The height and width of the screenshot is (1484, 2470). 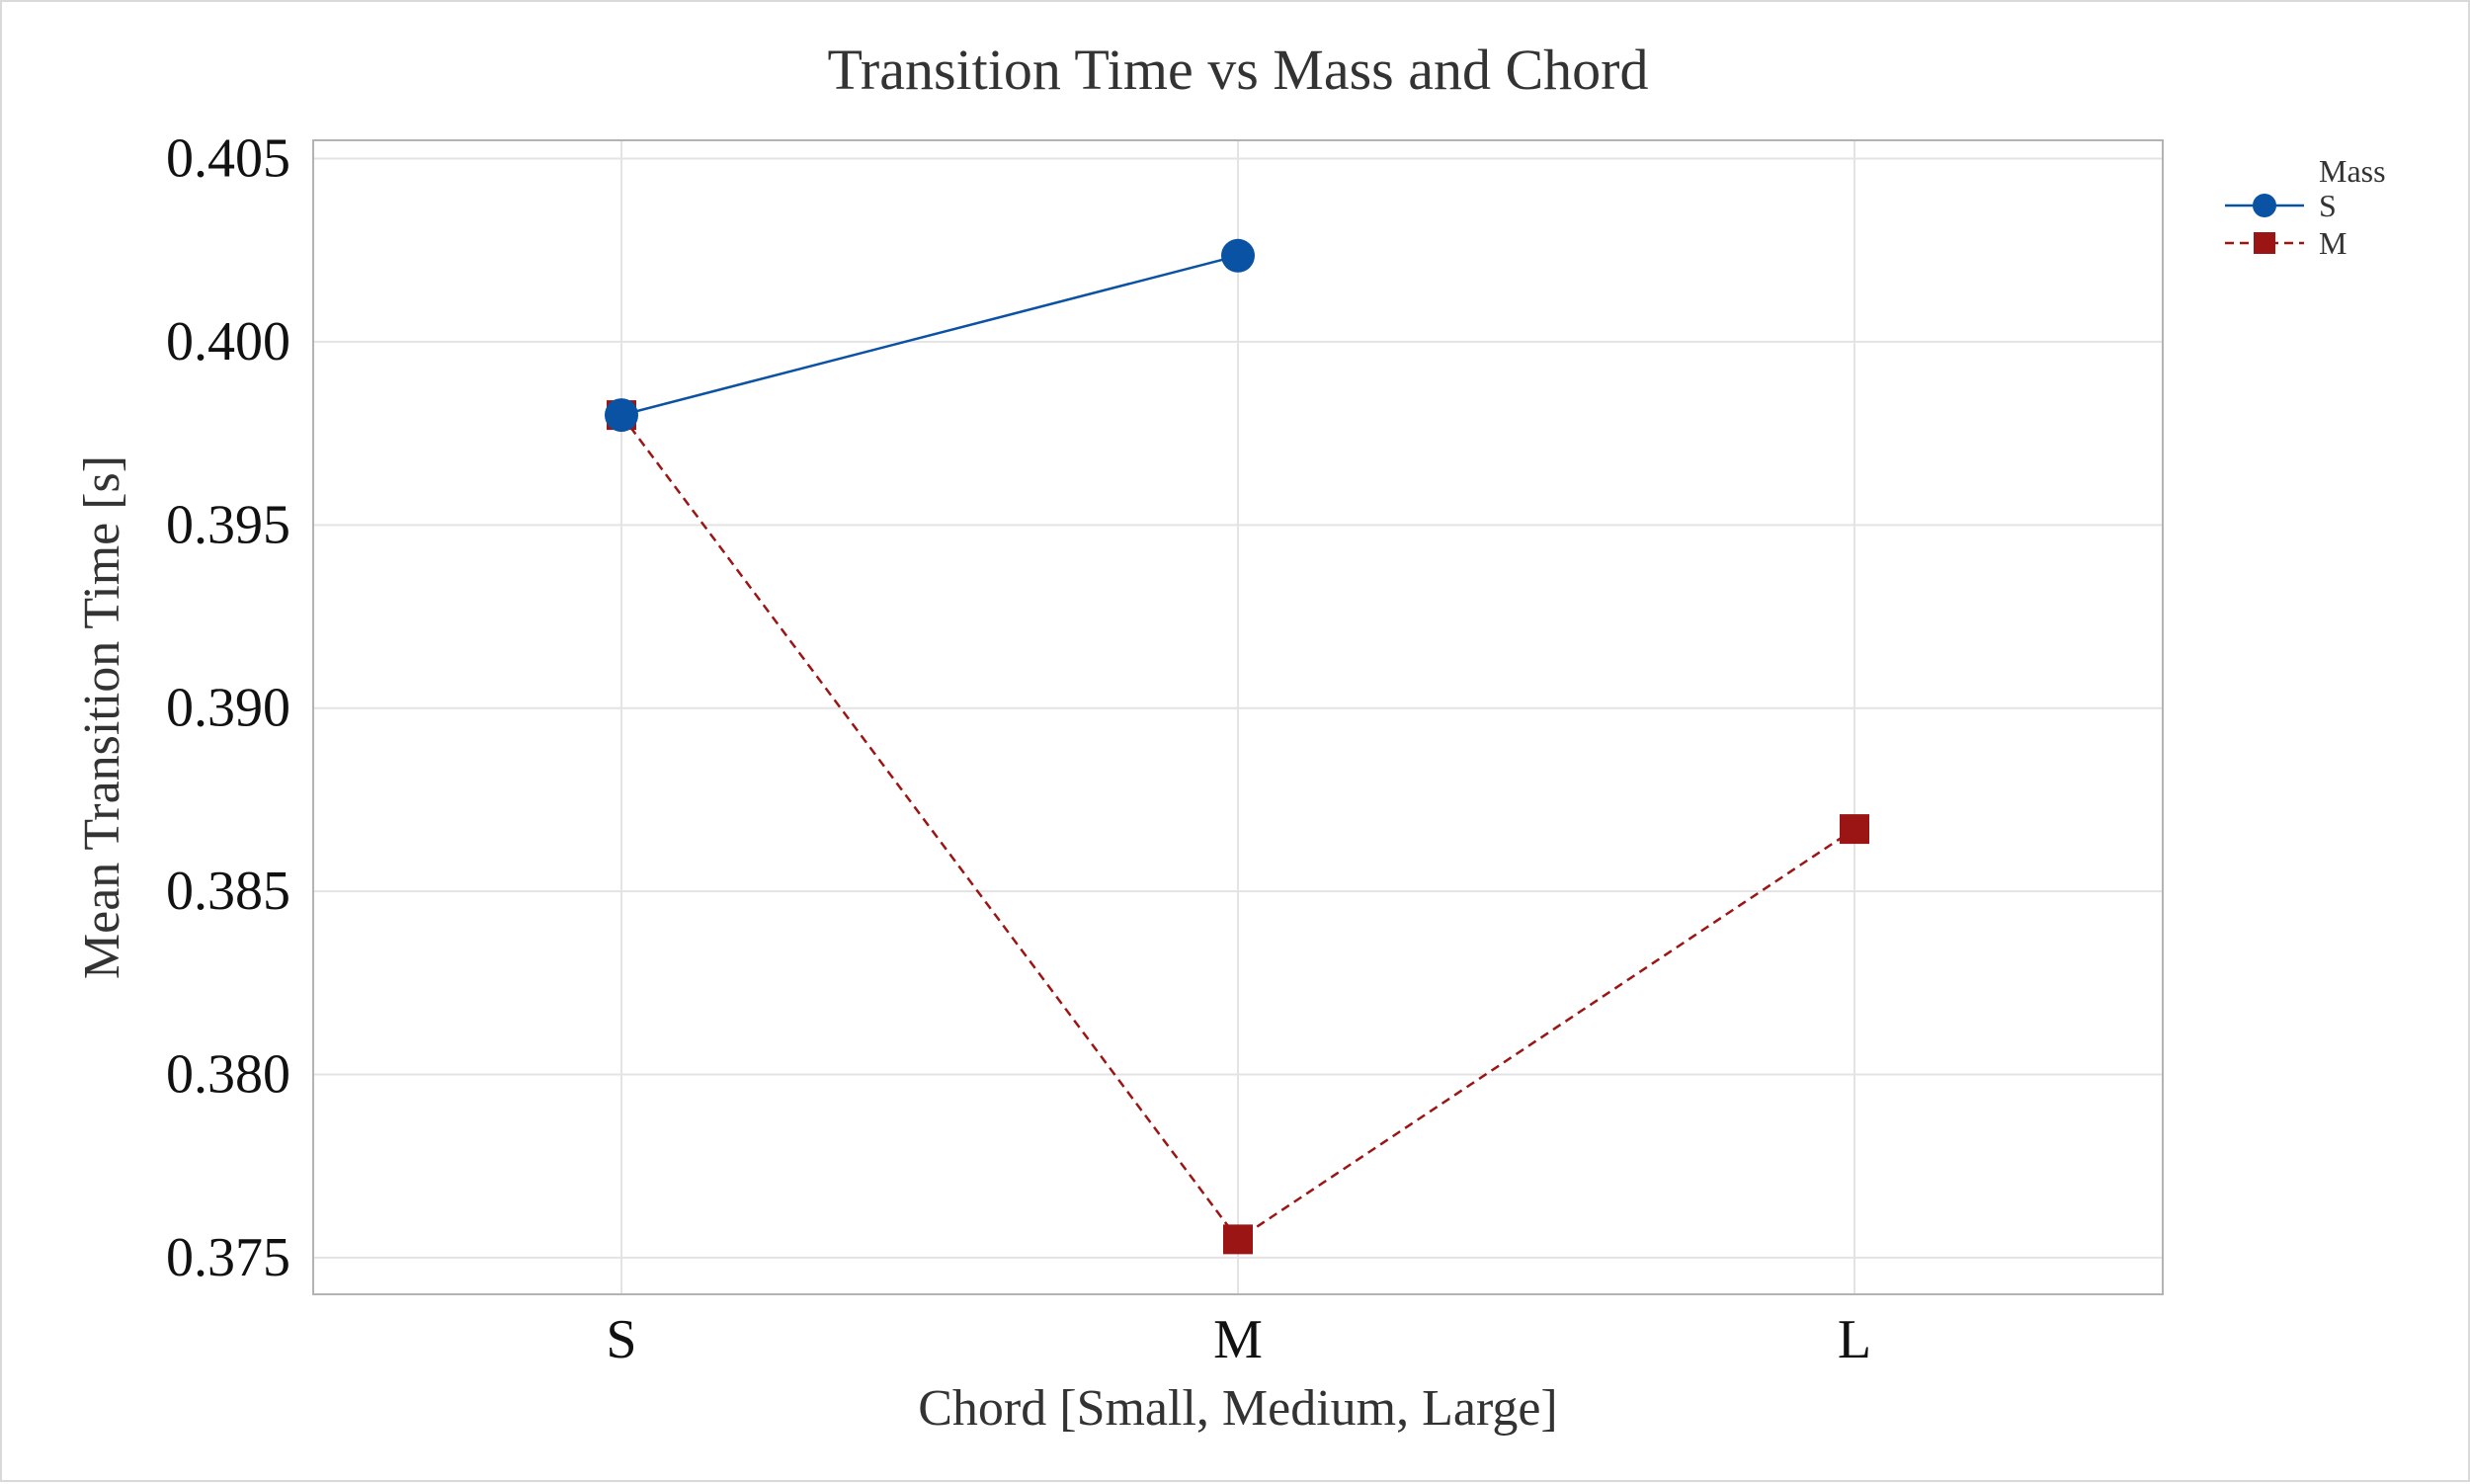 I want to click on y-tick-label: 0.375, so click(x=228, y=1257).